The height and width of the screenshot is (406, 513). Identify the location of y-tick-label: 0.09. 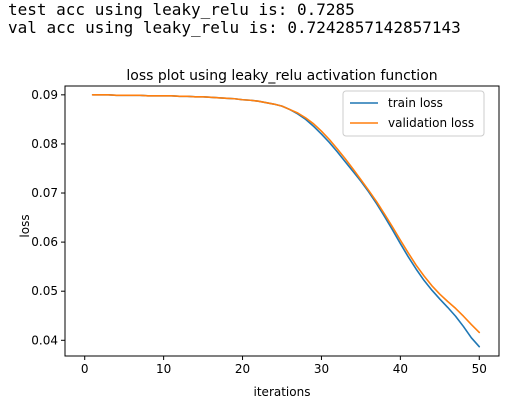
(44, 95).